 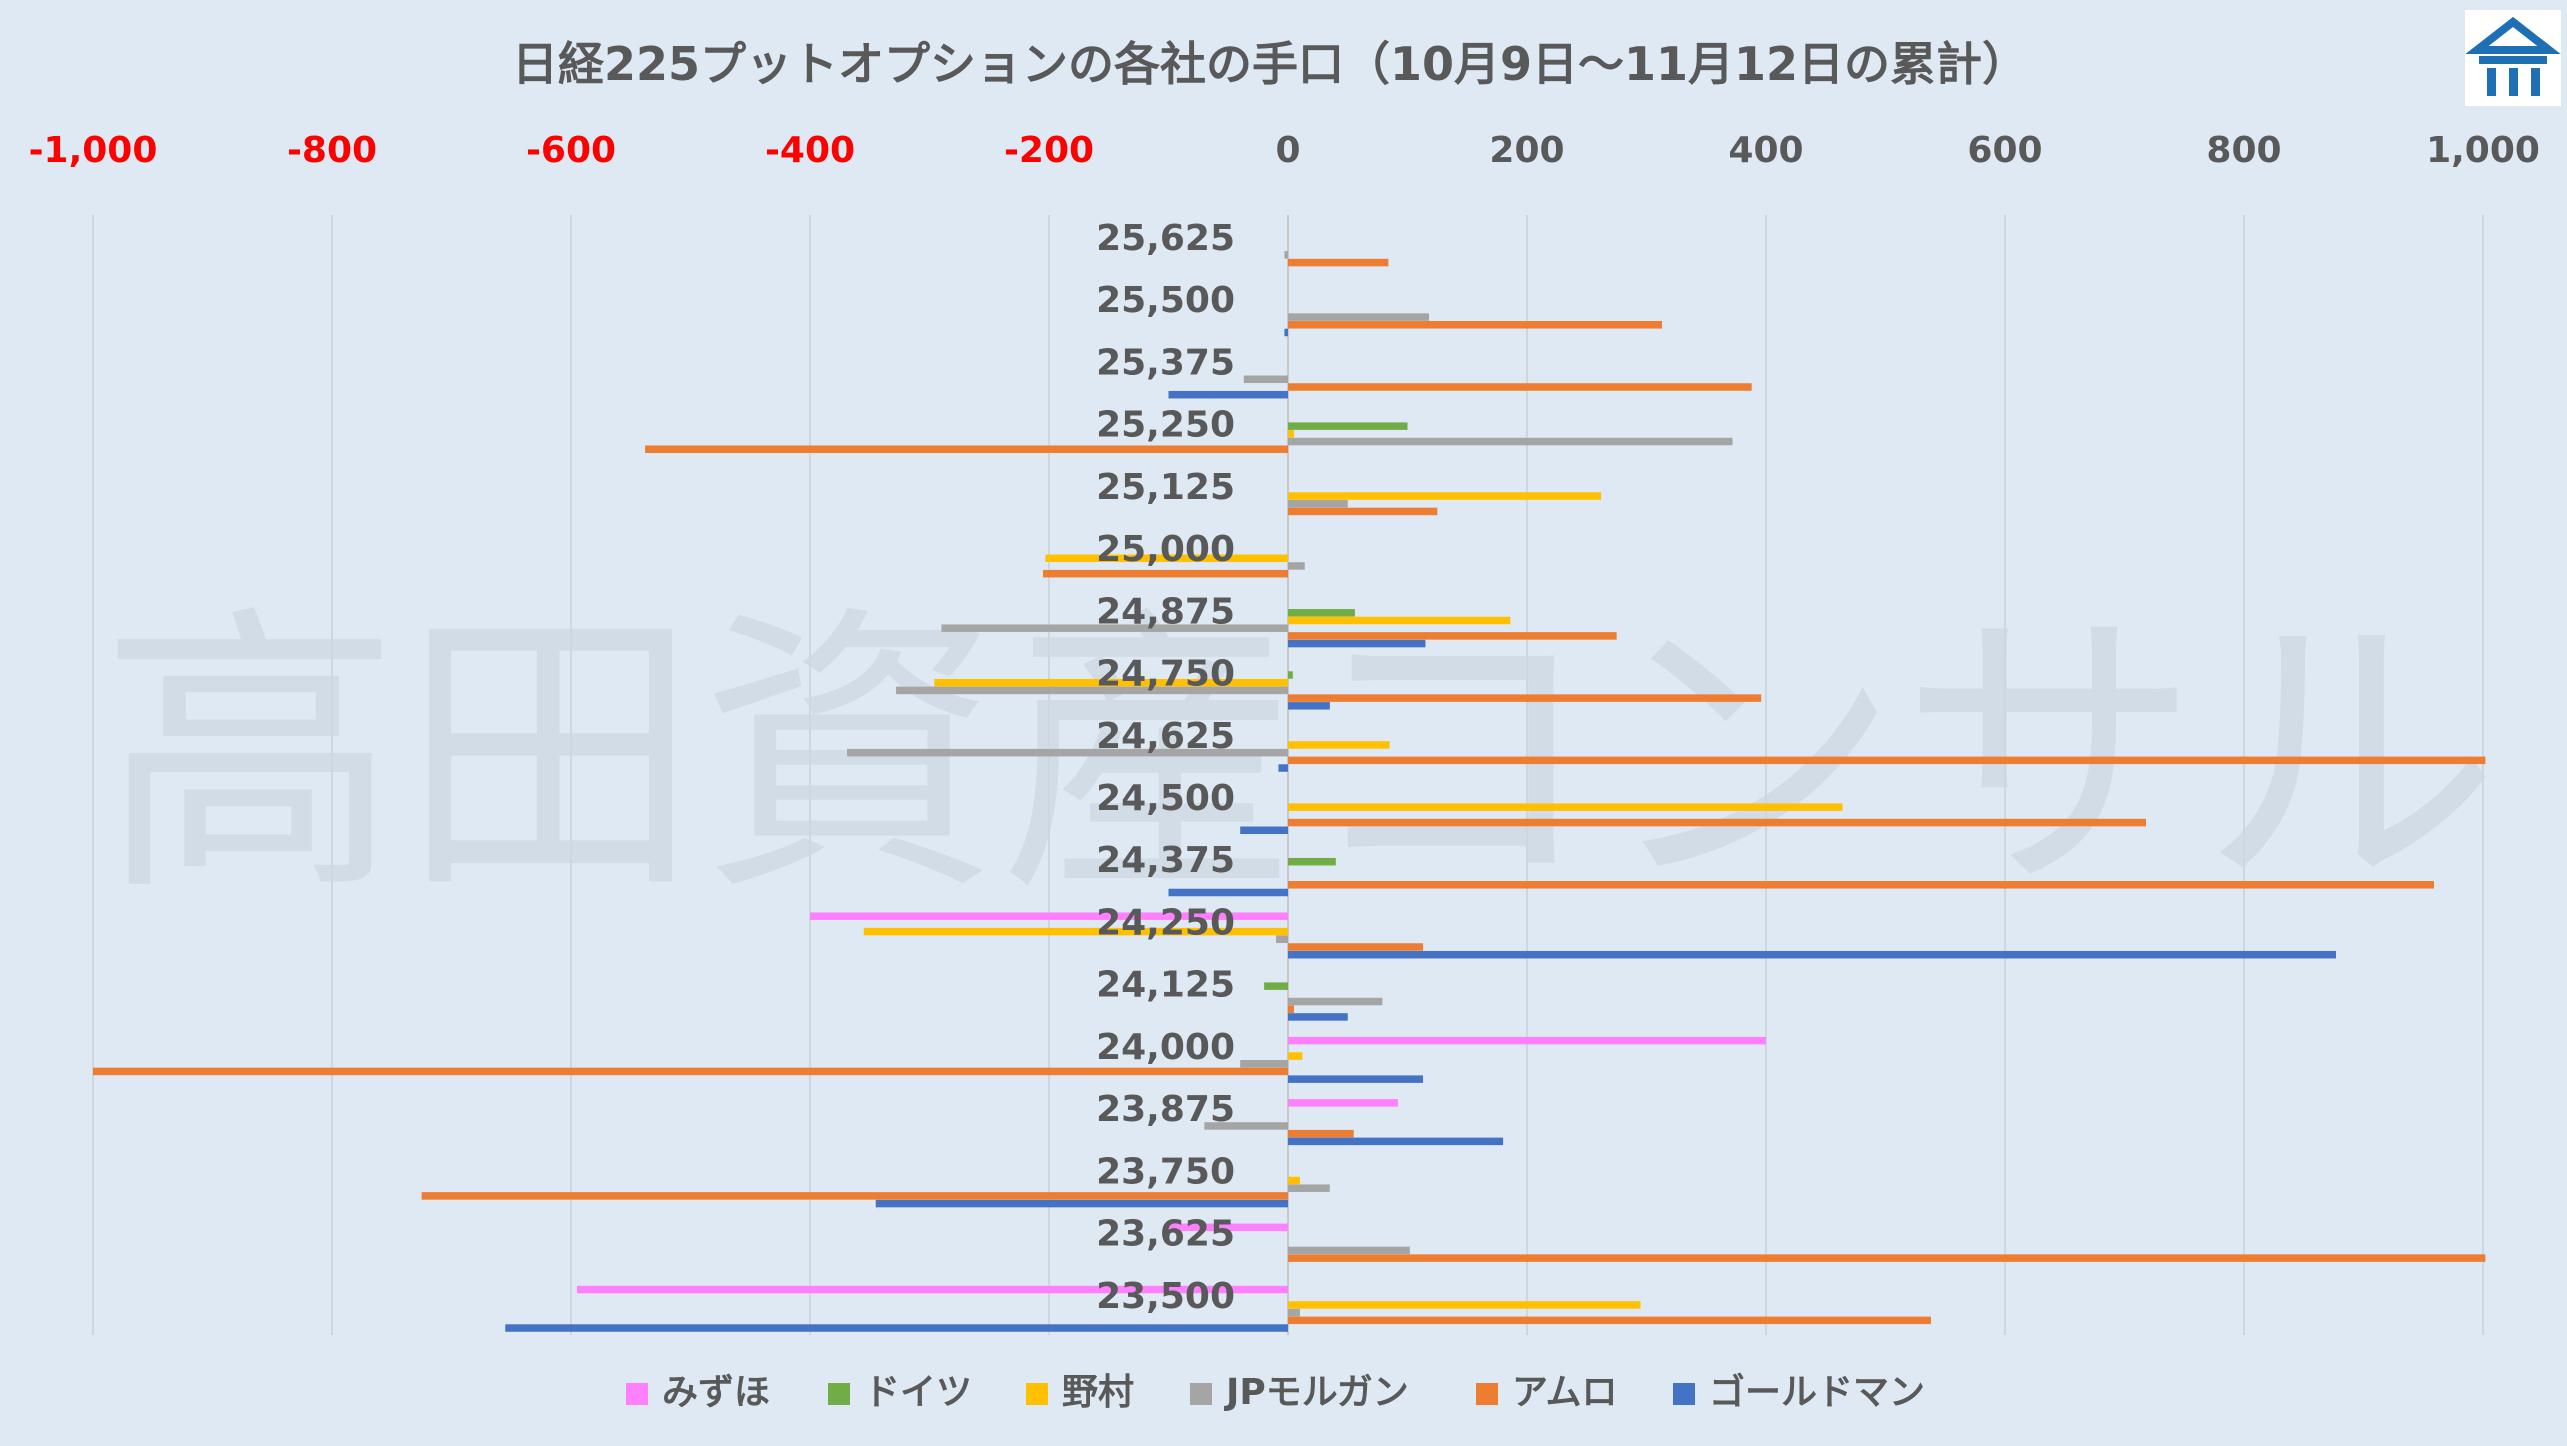 What do you see at coordinates (1526, 150) in the screenshot?
I see `x-tick-label: 200` at bounding box center [1526, 150].